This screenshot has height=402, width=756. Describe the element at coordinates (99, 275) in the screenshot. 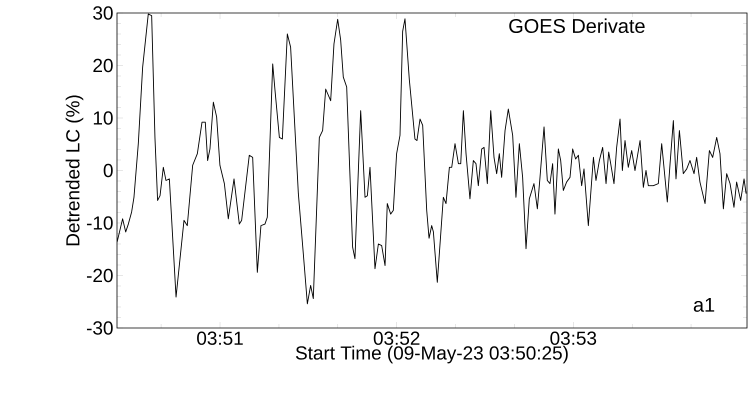

I see `y-tick-label: -20` at that location.